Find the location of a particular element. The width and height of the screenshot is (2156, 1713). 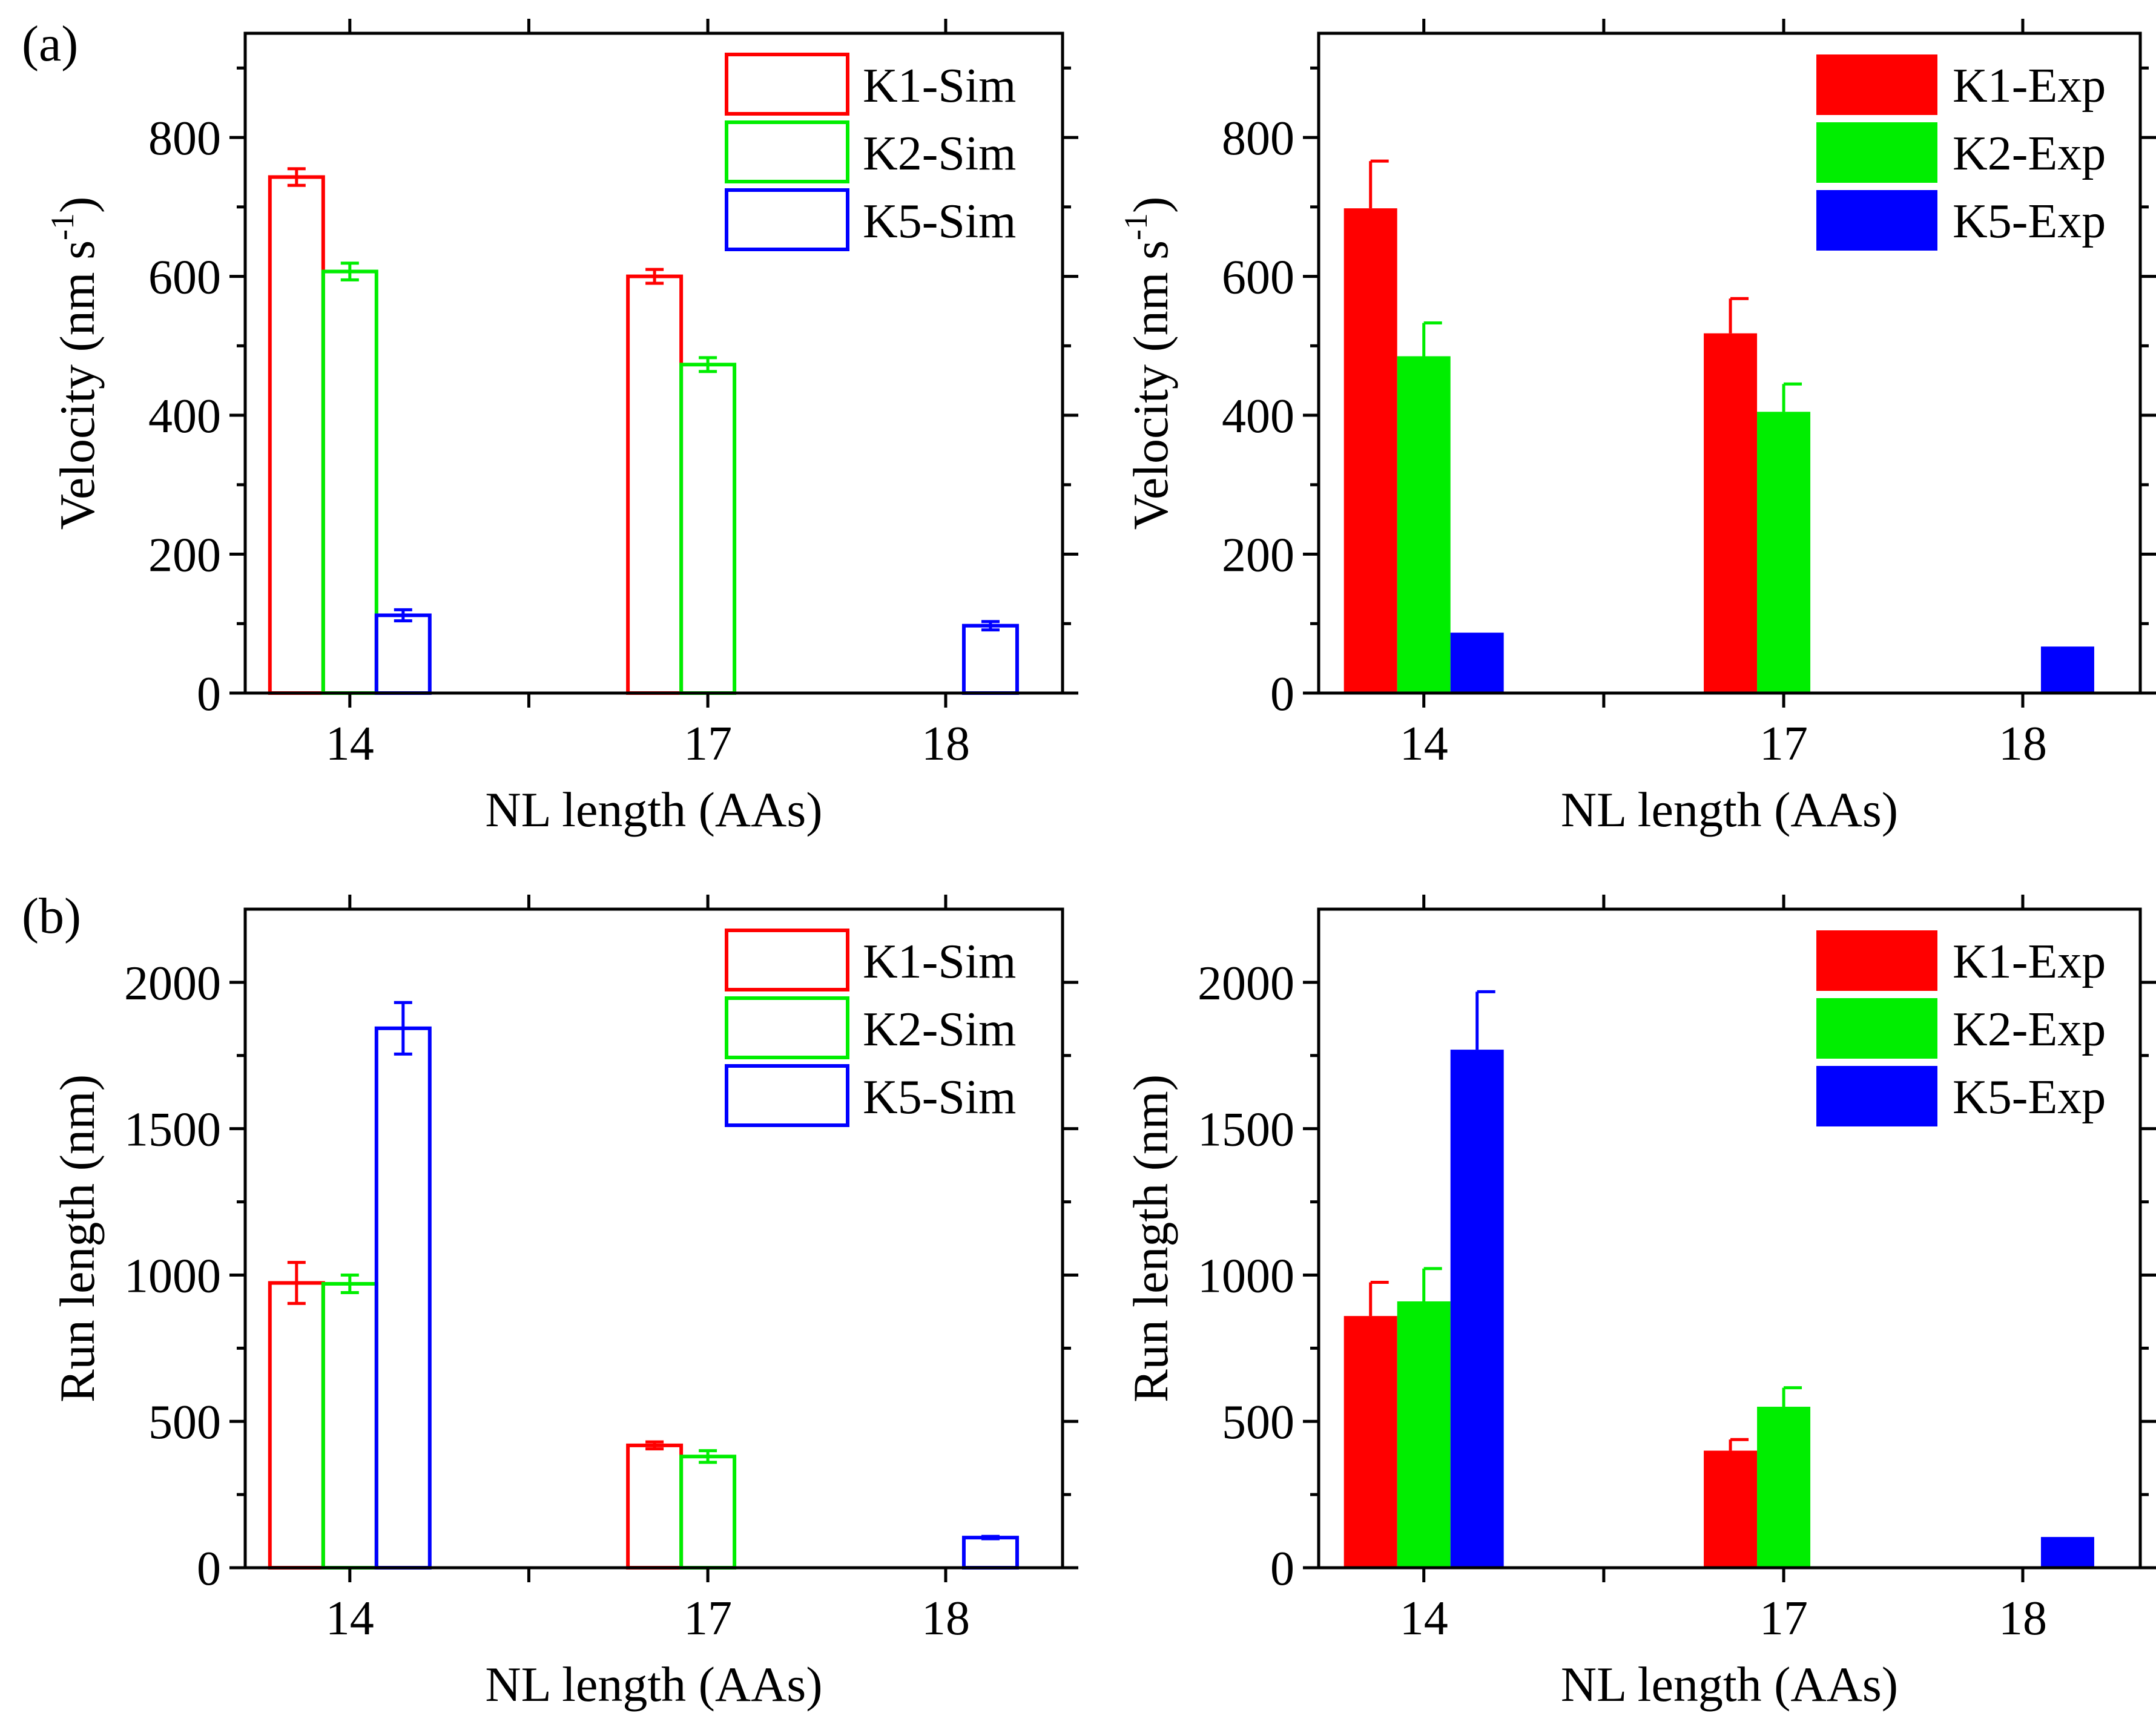

c3-xtick-label-18: 18 is located at coordinates (2023, 1618).